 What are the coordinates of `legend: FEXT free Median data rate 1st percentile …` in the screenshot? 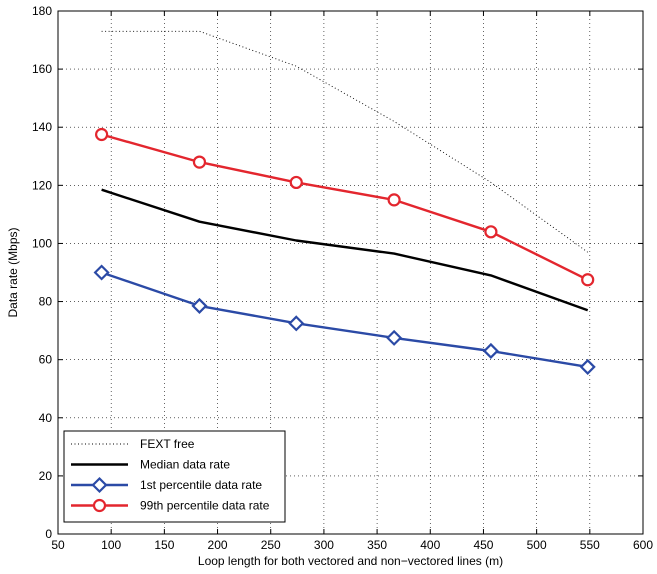 It's located at (174, 476).